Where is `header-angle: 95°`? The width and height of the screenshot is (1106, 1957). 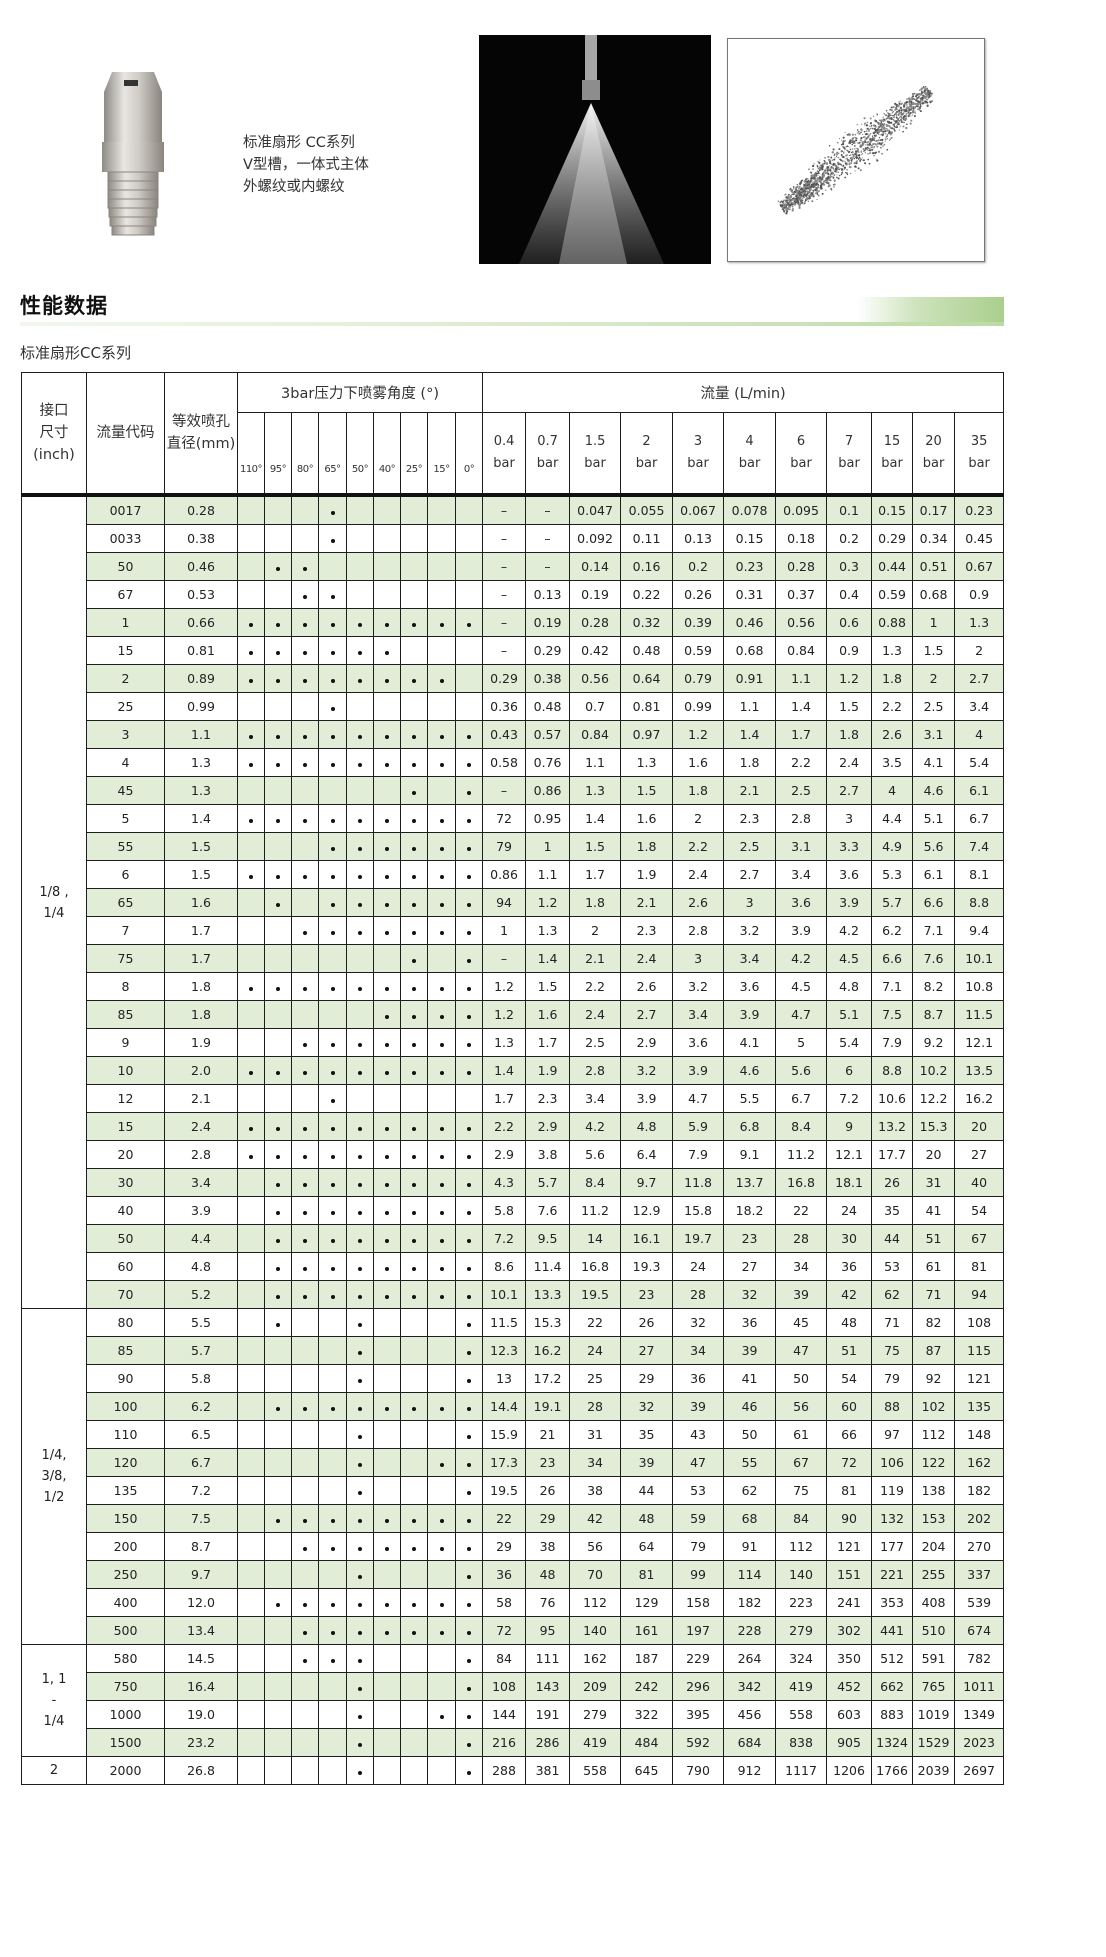
header-angle: 95° is located at coordinates (278, 454).